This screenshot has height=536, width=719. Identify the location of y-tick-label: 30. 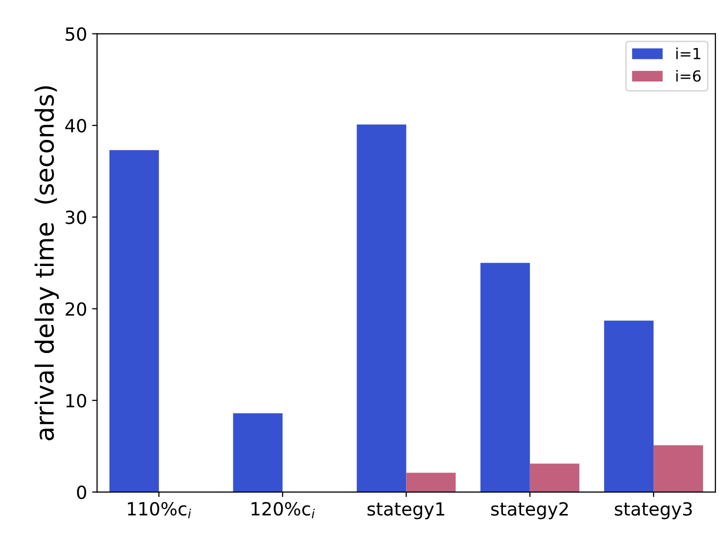
(76, 217).